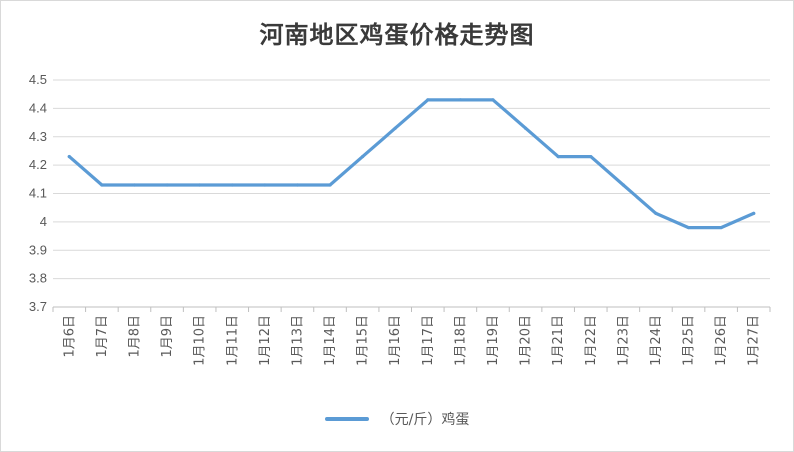  What do you see at coordinates (38, 306) in the screenshot?
I see `y-tick-label: 3.7` at bounding box center [38, 306].